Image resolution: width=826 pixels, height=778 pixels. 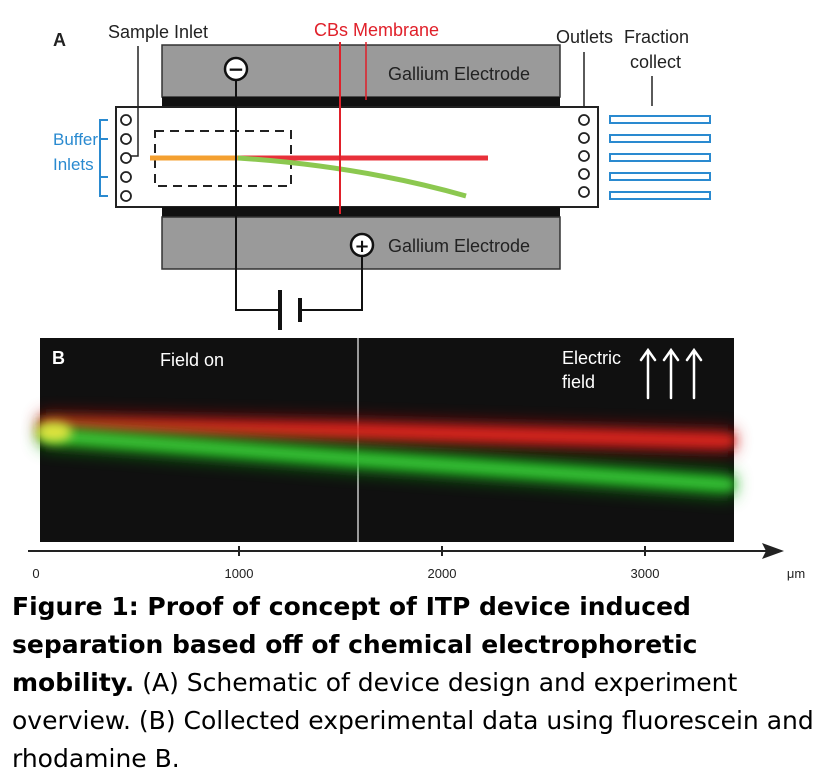 What do you see at coordinates (416, 562) in the screenshot?
I see `distance-axis: 0 1000 2000 3000 μm` at bounding box center [416, 562].